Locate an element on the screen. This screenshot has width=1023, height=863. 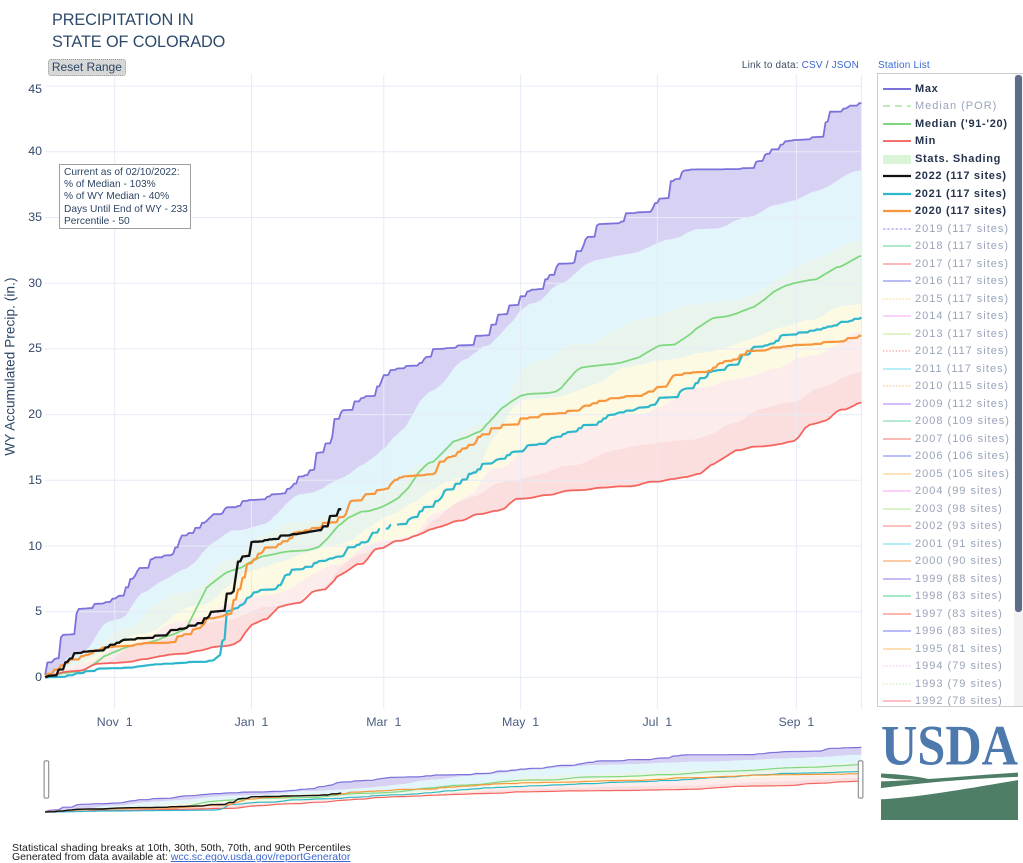
svg-text: USDA is located at coordinates (949, 746).